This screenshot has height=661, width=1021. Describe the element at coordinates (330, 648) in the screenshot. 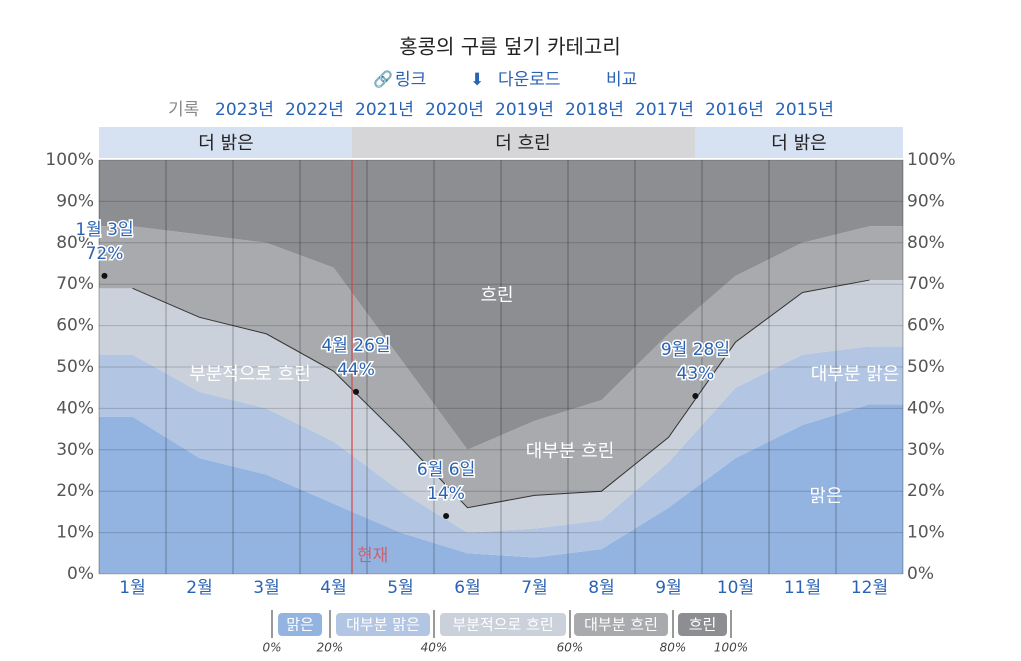

I see `legend-tick-label: 20%` at that location.